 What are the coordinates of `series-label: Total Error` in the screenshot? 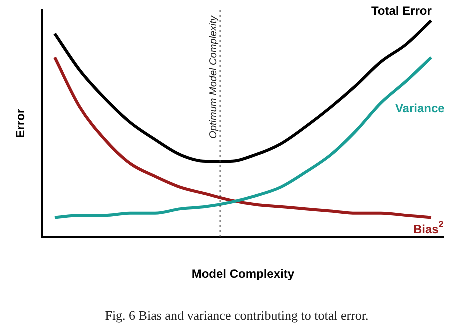 It's located at (401, 11).